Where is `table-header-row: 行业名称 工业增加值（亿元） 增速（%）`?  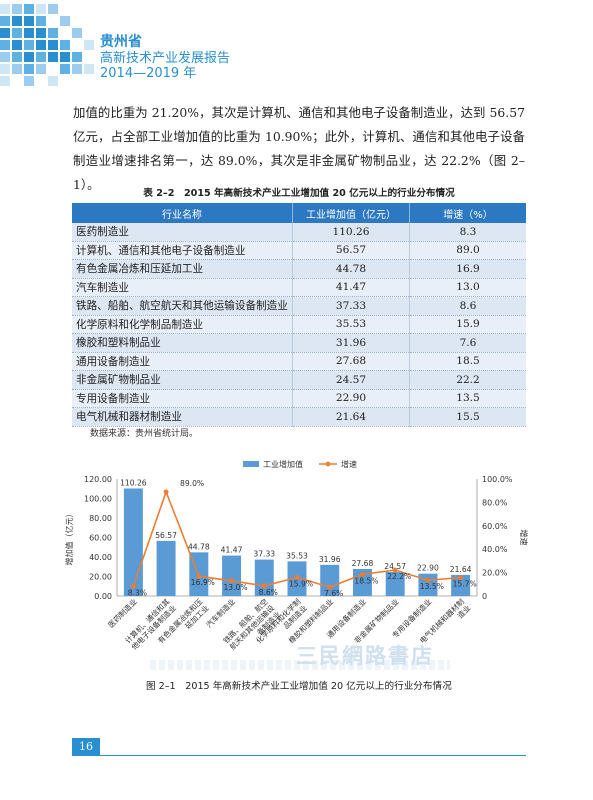
table-header-row: 行业名称 工业增加值（亿元） 增速（%） is located at coordinates (299, 213).